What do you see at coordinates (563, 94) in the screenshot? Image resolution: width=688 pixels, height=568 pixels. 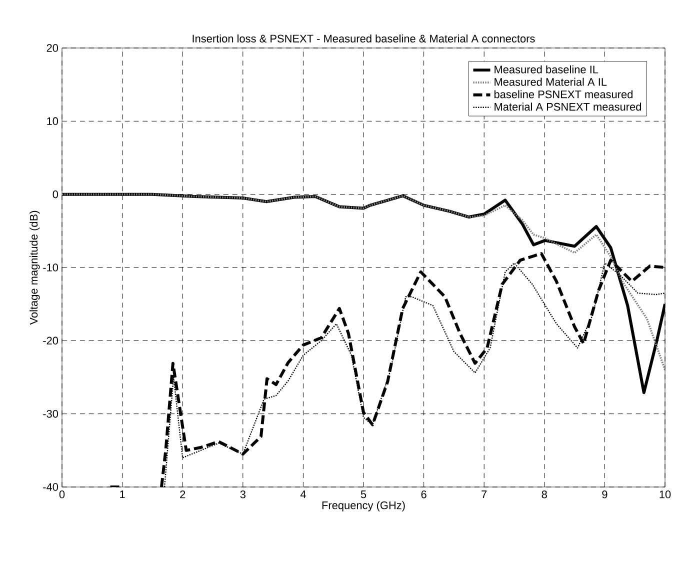 I see `legend-label: baseline PSNEXT measured` at bounding box center [563, 94].